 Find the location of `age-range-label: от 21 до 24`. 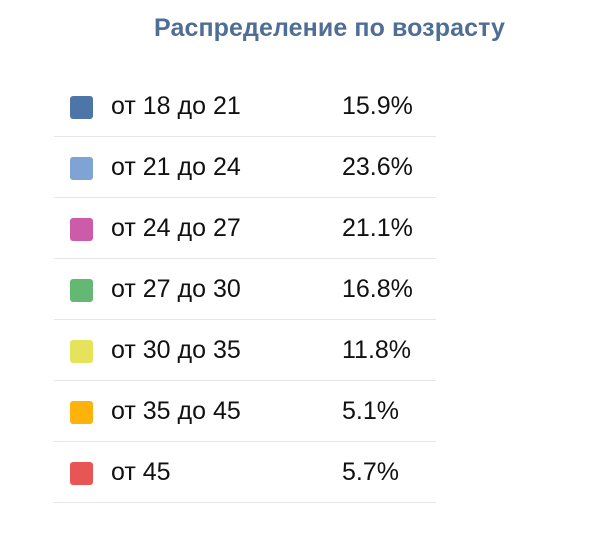

age-range-label: от 21 до 24 is located at coordinates (176, 167).